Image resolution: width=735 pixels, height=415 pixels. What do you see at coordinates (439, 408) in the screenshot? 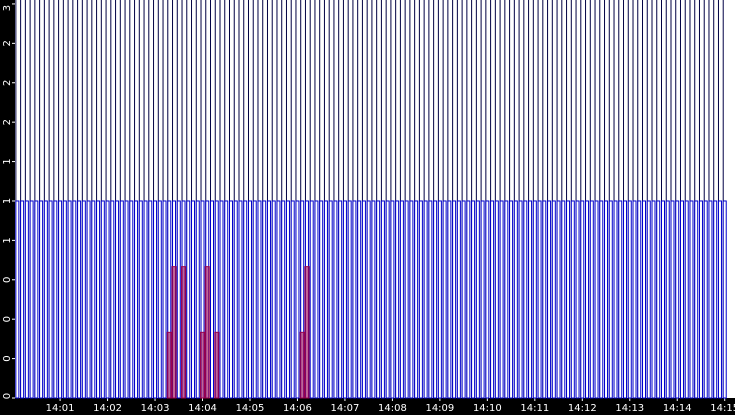
I see `x-tick-label: 14:09` at bounding box center [439, 408].